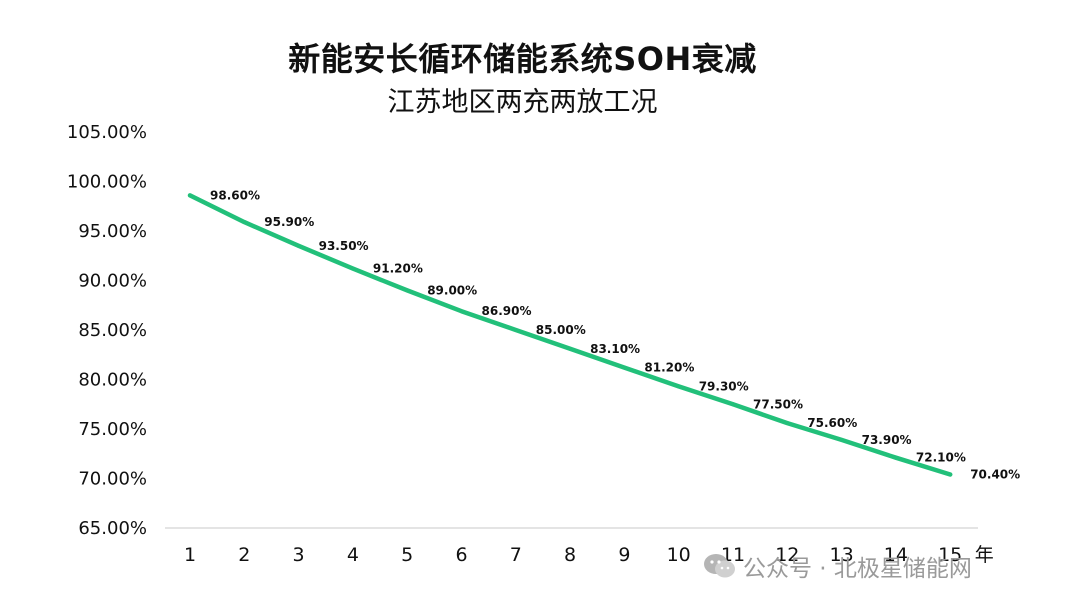 This screenshot has width=1080, height=608. What do you see at coordinates (398, 269) in the screenshot?
I see `data-label: 91.20%` at bounding box center [398, 269].